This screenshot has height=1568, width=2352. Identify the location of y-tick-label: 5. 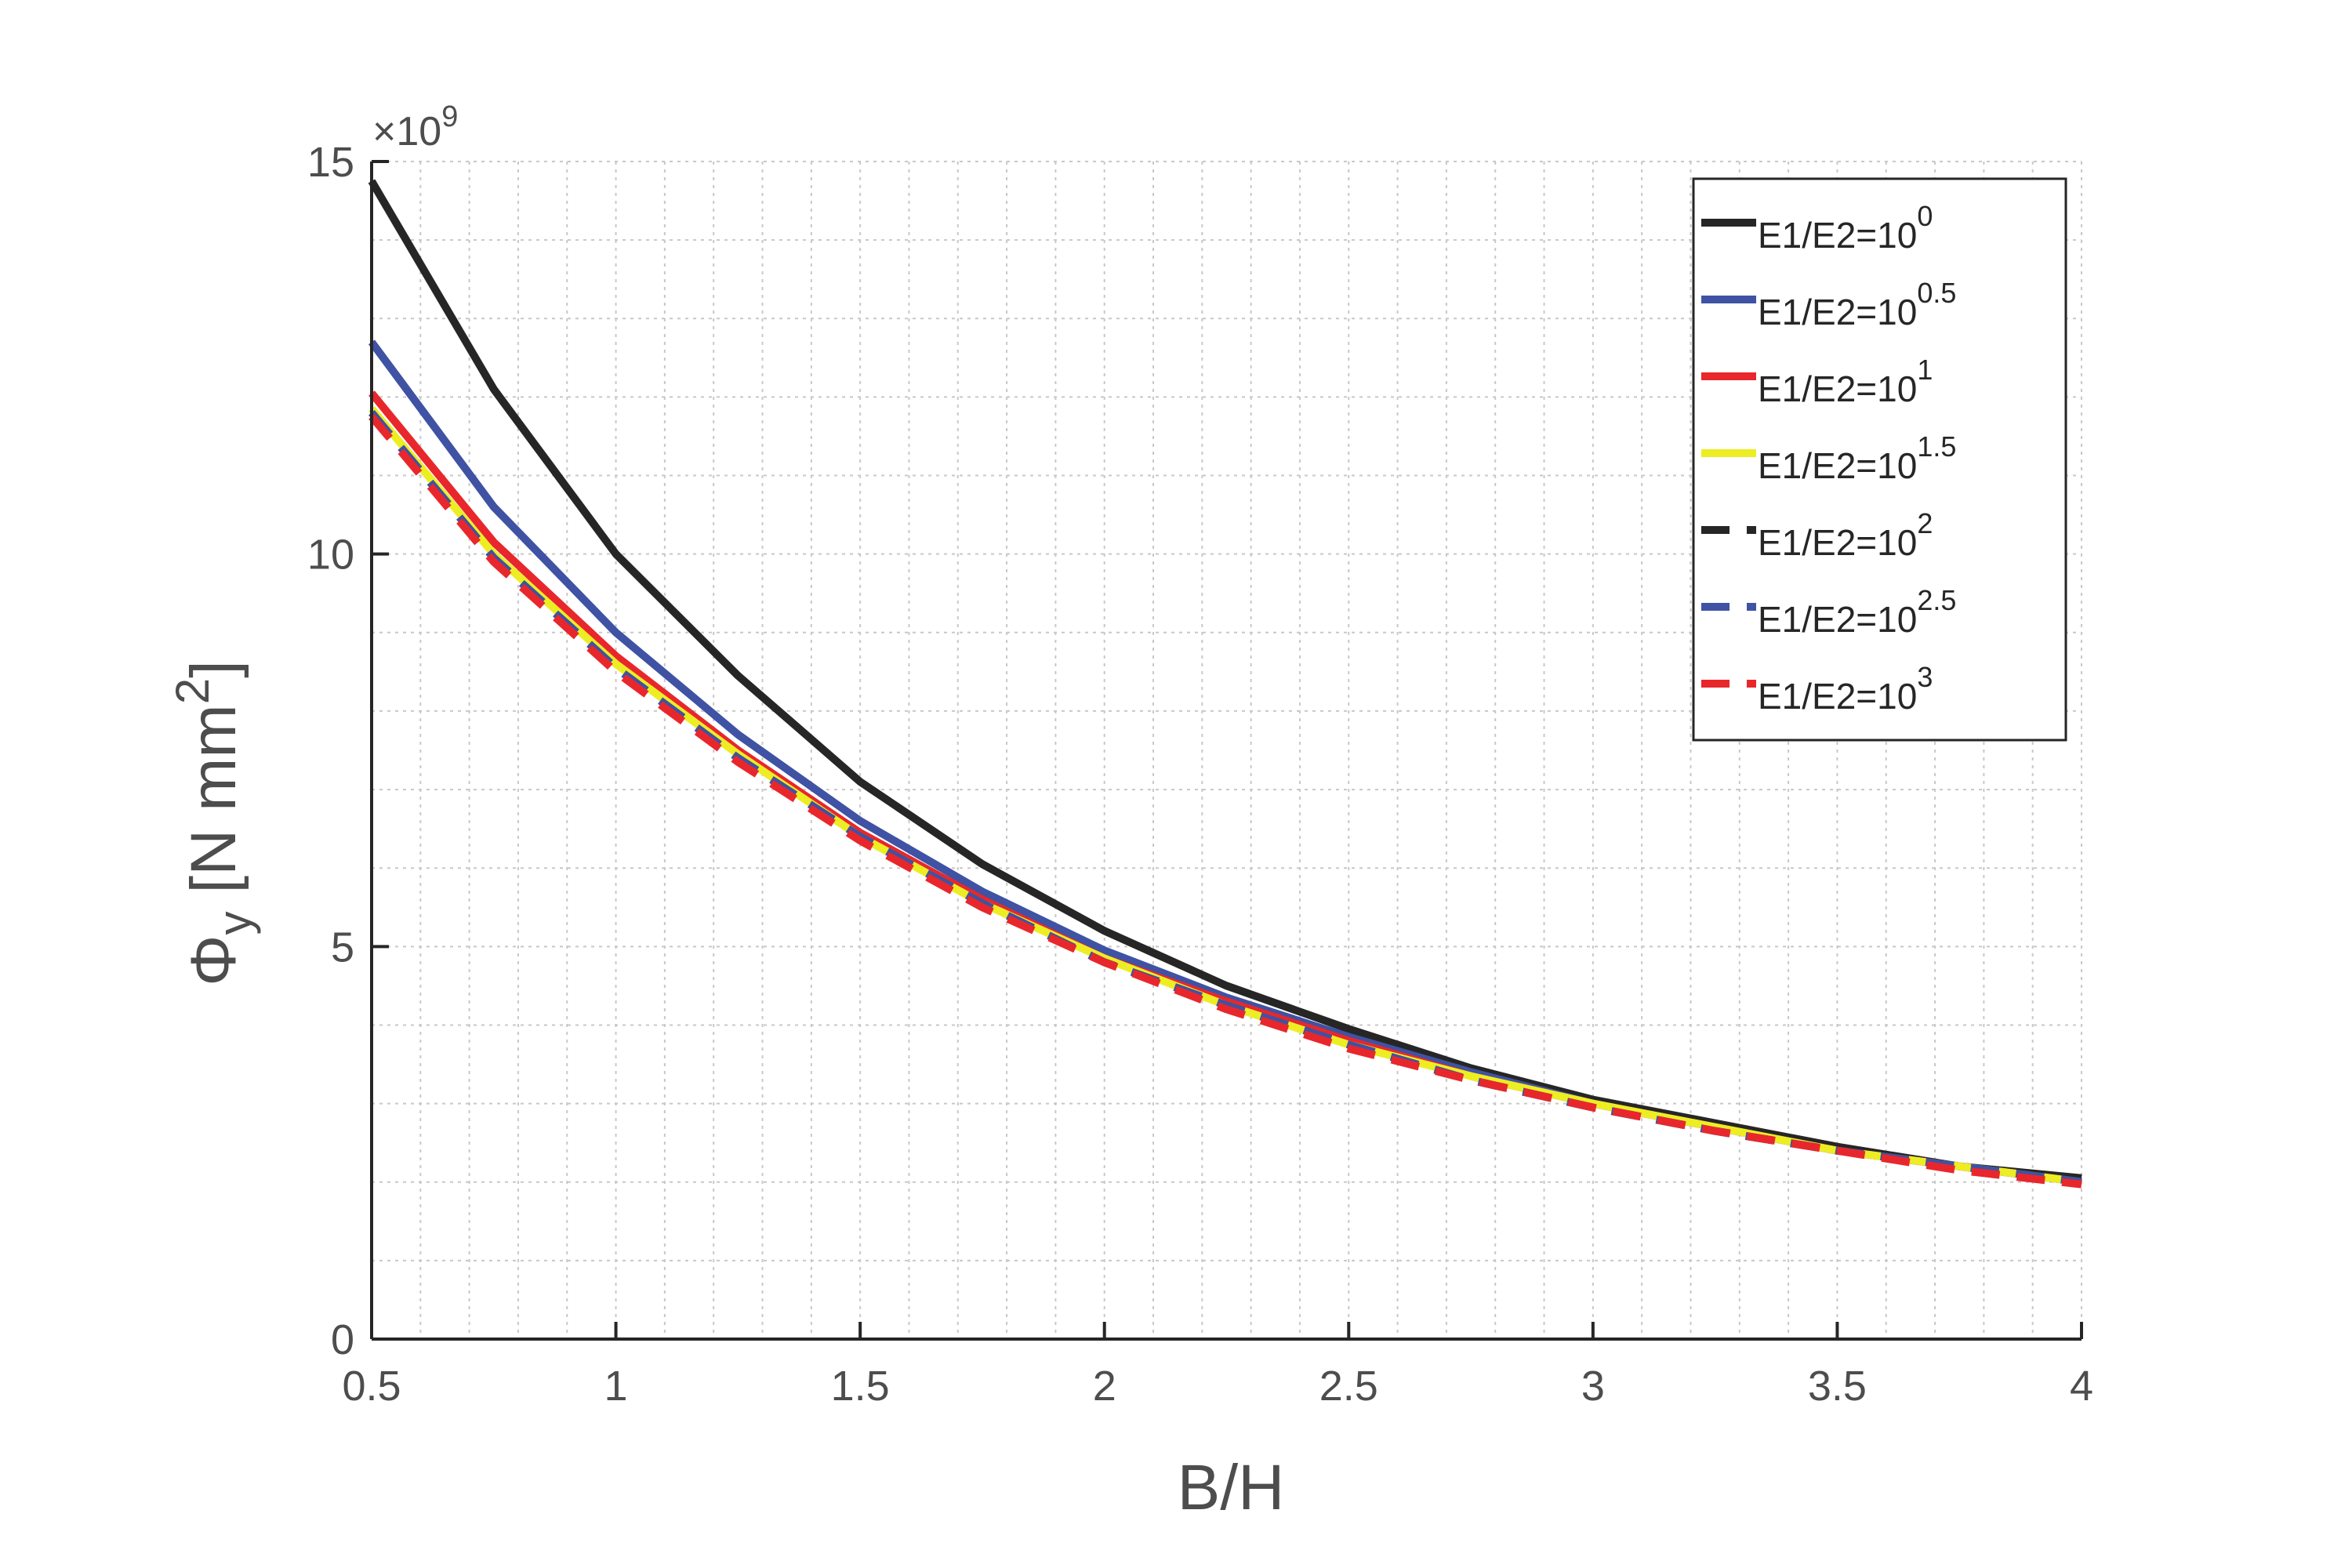
(342, 948).